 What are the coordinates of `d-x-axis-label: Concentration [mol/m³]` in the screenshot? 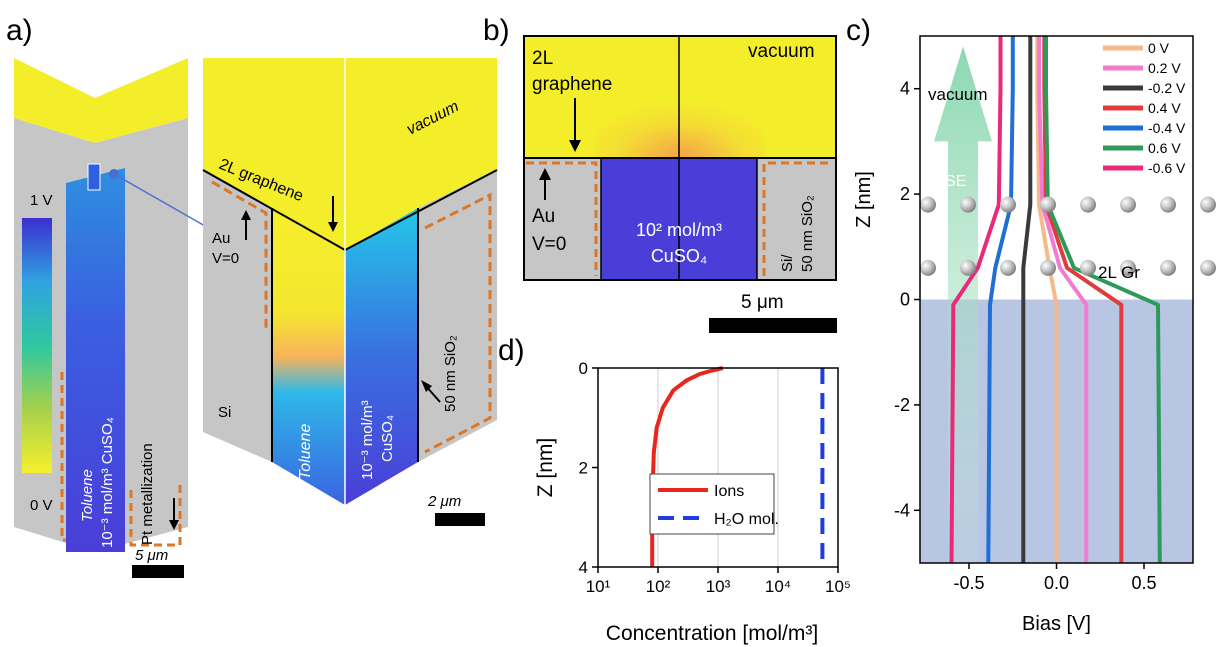 It's located at (712, 633).